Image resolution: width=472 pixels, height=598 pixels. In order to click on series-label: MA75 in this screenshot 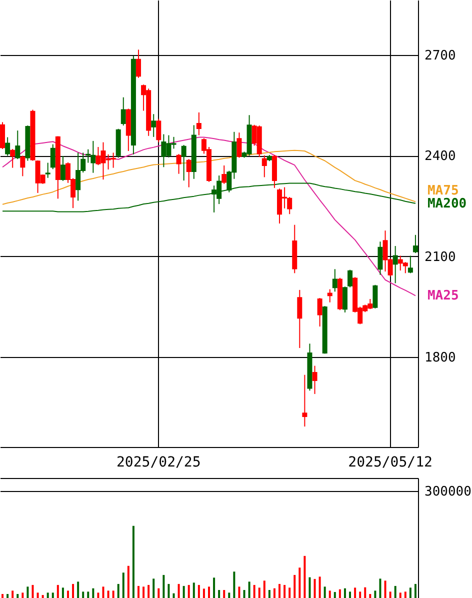, I will do `click(443, 190)`.